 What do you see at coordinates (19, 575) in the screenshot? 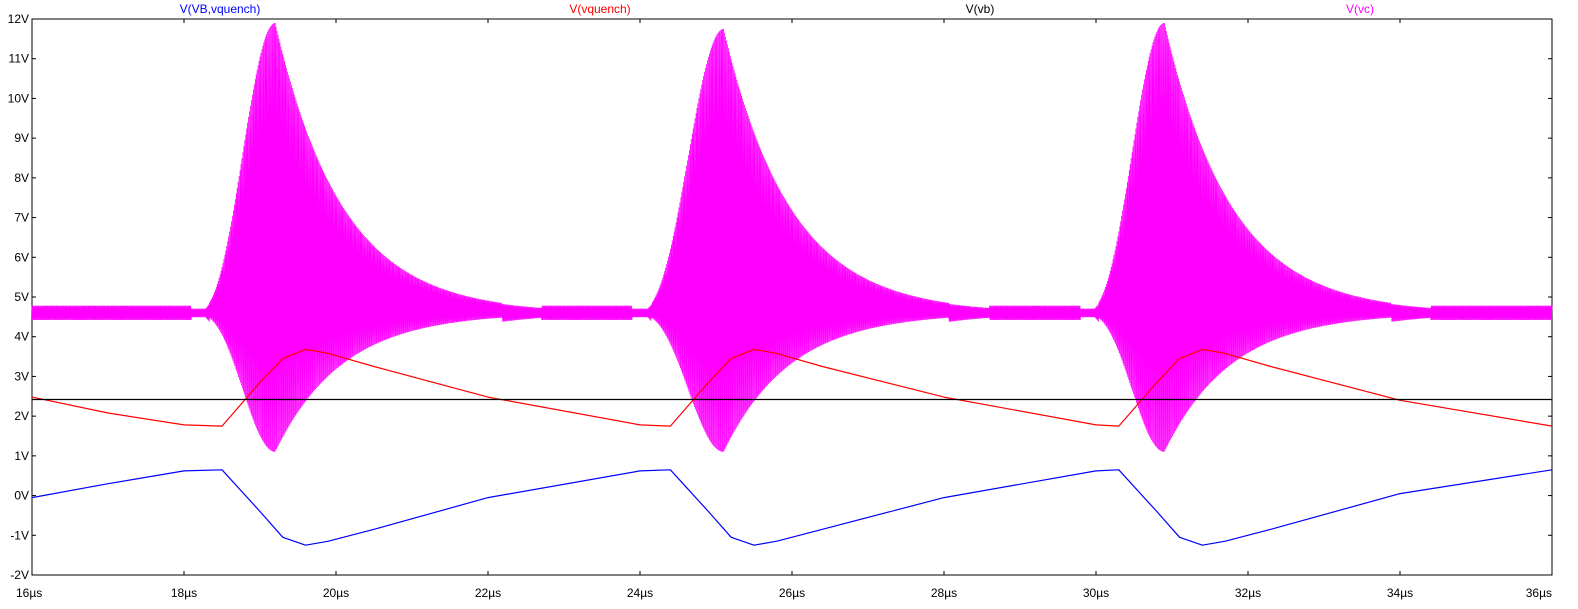
I see `y-tick-label: -2V` at bounding box center [19, 575].